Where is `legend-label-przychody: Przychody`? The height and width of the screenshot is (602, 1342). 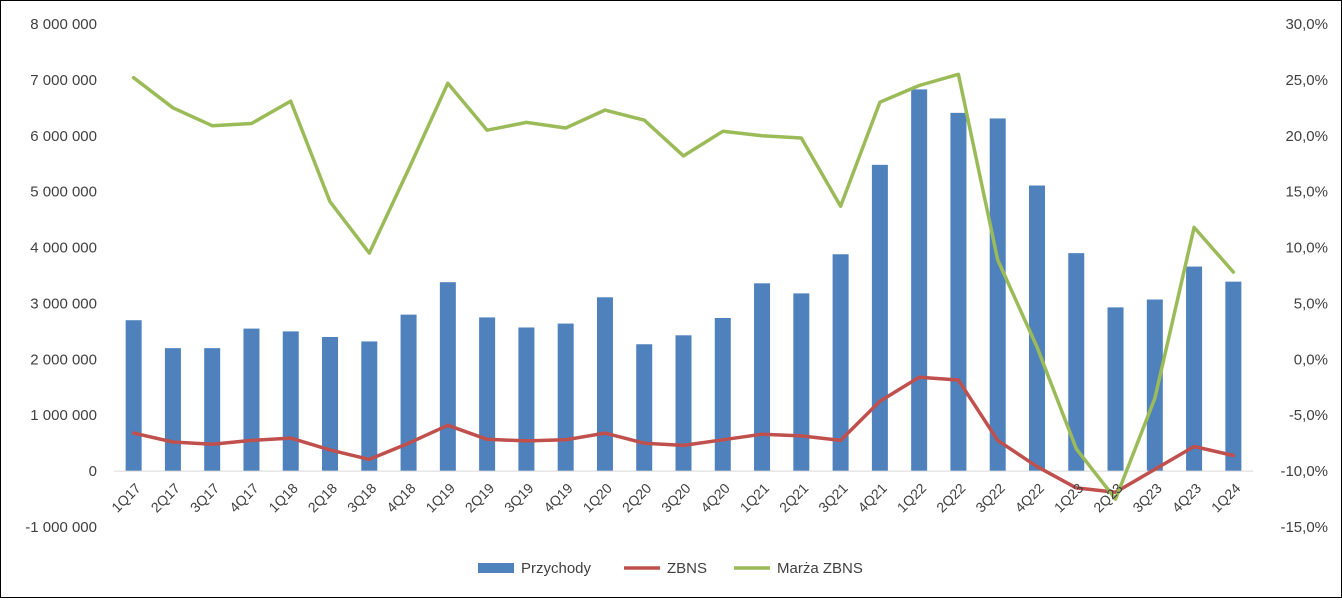 legend-label-przychody: Przychody is located at coordinates (556, 568).